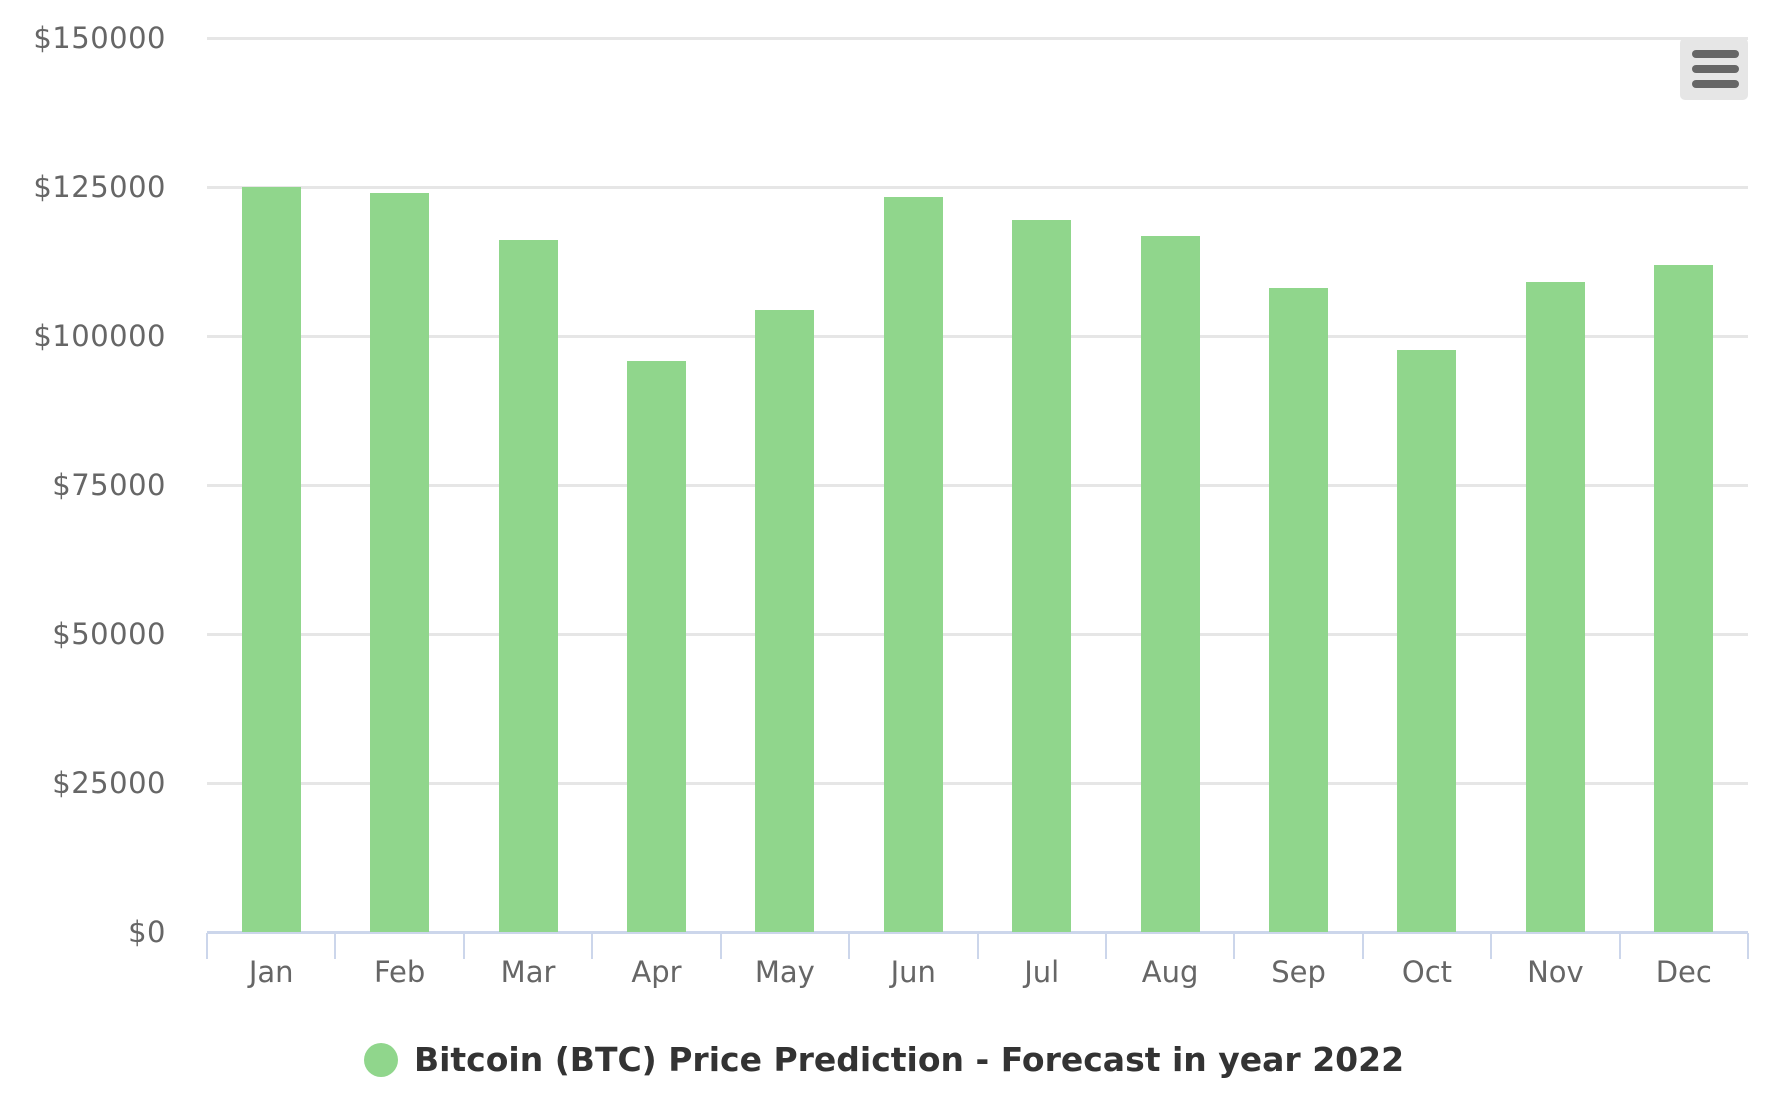 Image resolution: width=1768 pixels, height=1106 pixels. Describe the element at coordinates (1299, 609) in the screenshot. I see `bar-sep` at that location.